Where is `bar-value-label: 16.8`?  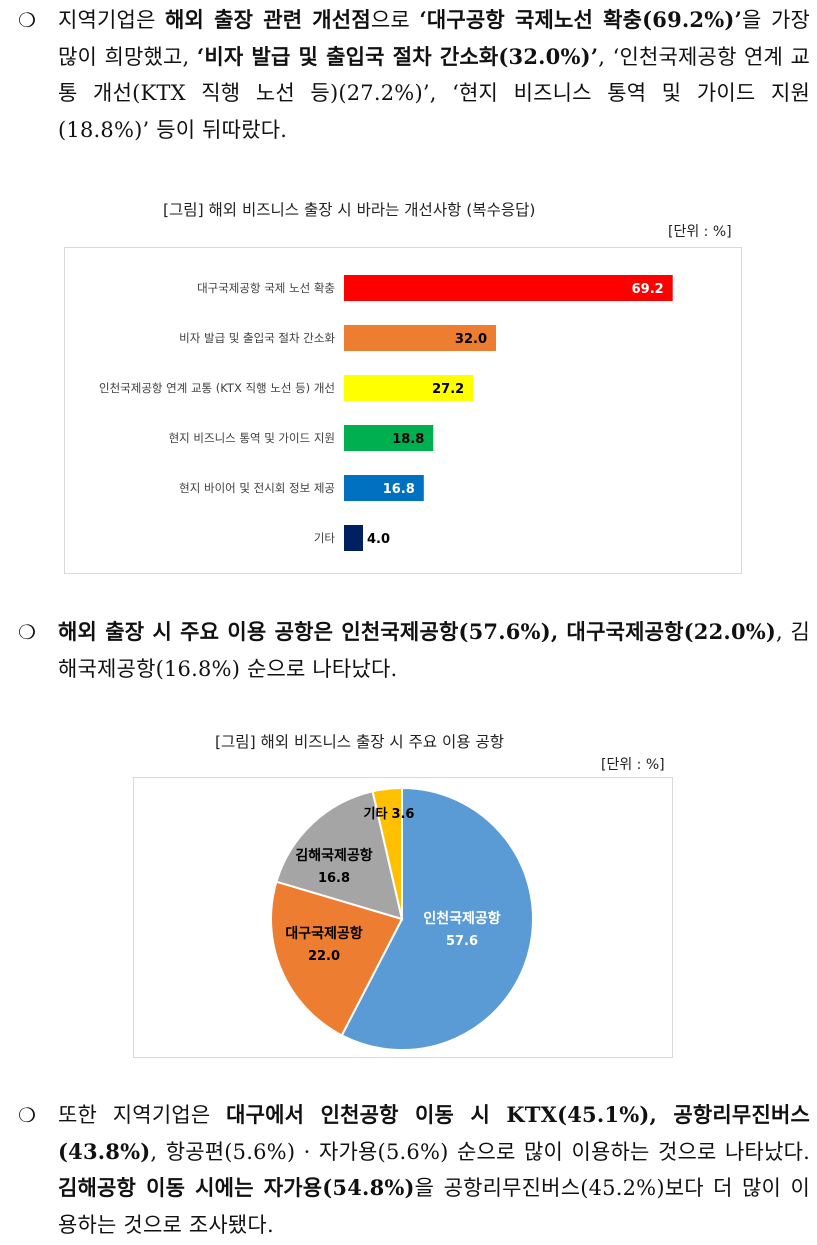
bar-value-label: 16.8 is located at coordinates (399, 489).